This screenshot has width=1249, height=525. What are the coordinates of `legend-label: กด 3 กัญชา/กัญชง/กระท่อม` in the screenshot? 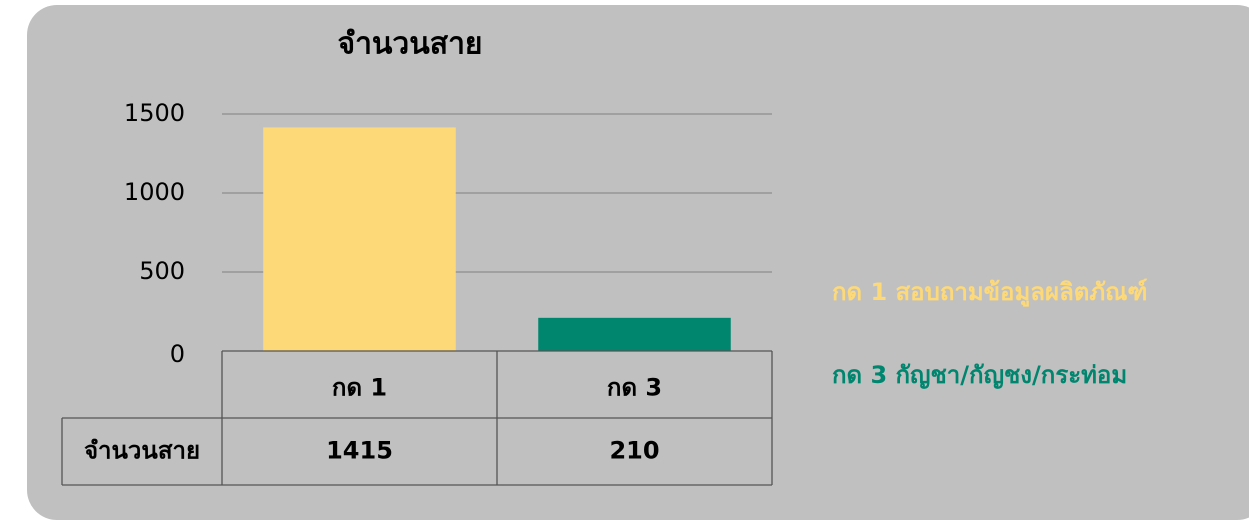 It's located at (979, 375).